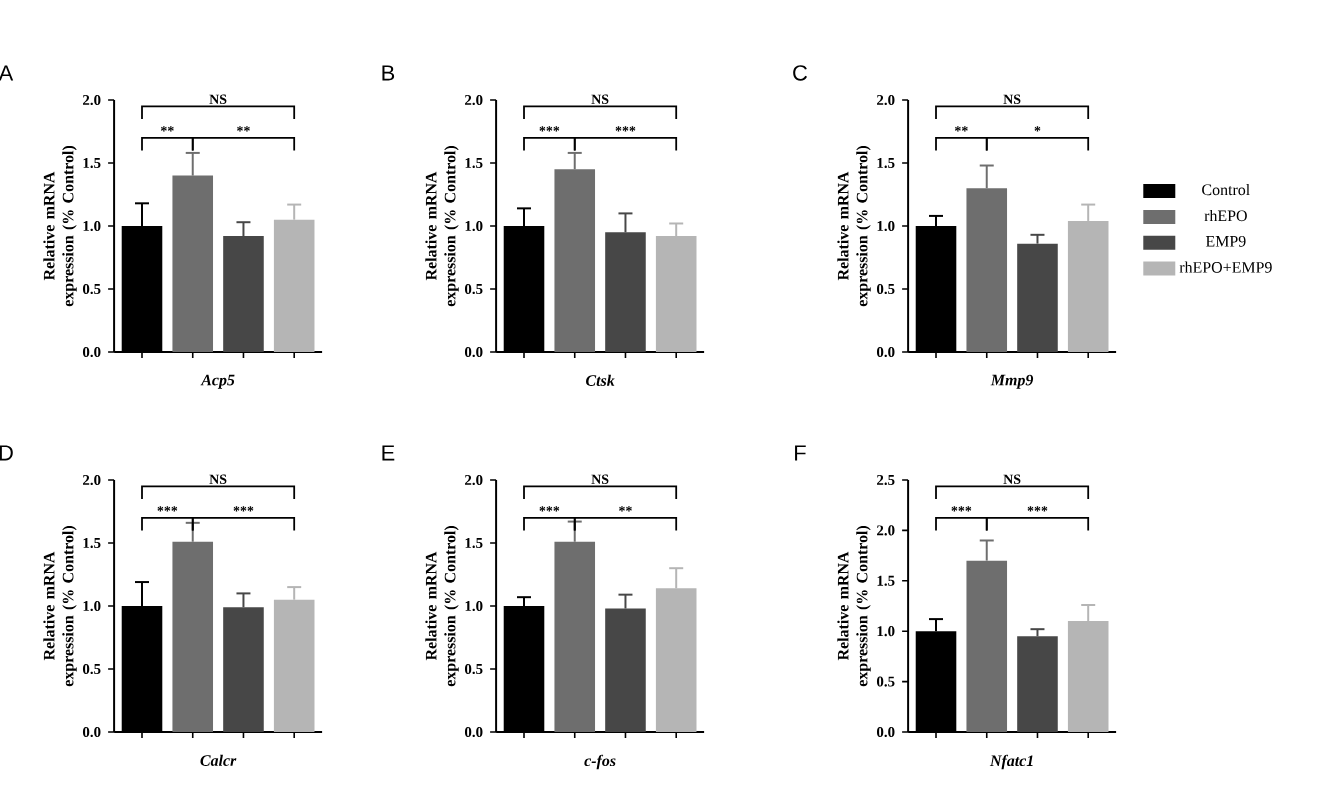 The image size is (1338, 786). Describe the element at coordinates (6, 453) in the screenshot. I see `chart-title: D` at that location.